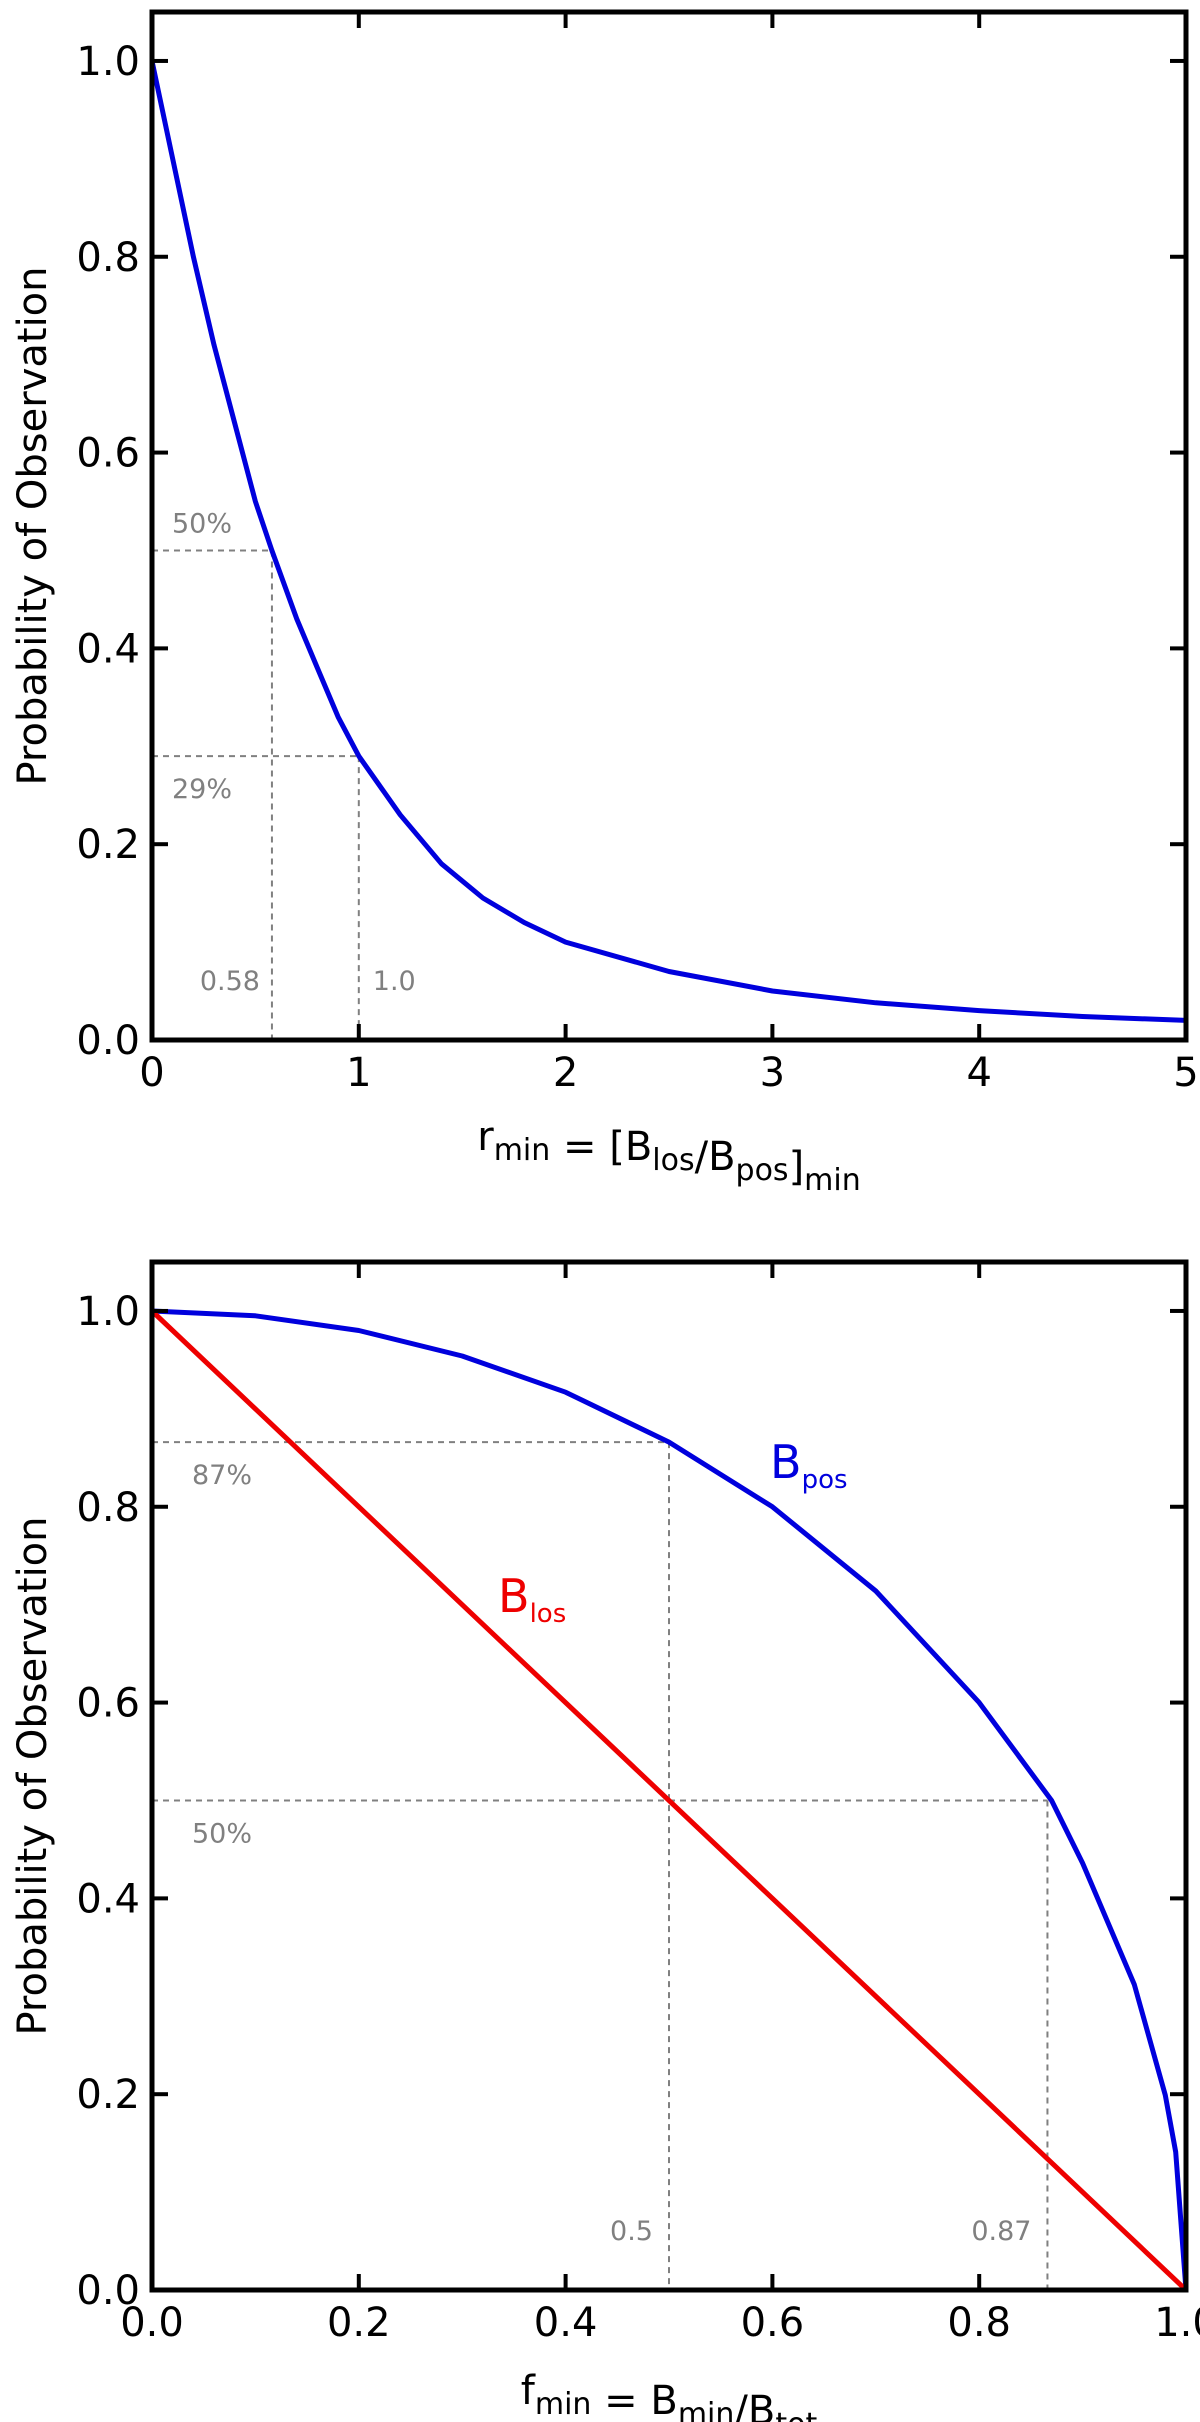 This screenshot has width=1200, height=2422. What do you see at coordinates (809, 1465) in the screenshot?
I see `series-label-pos: Bpos` at bounding box center [809, 1465].